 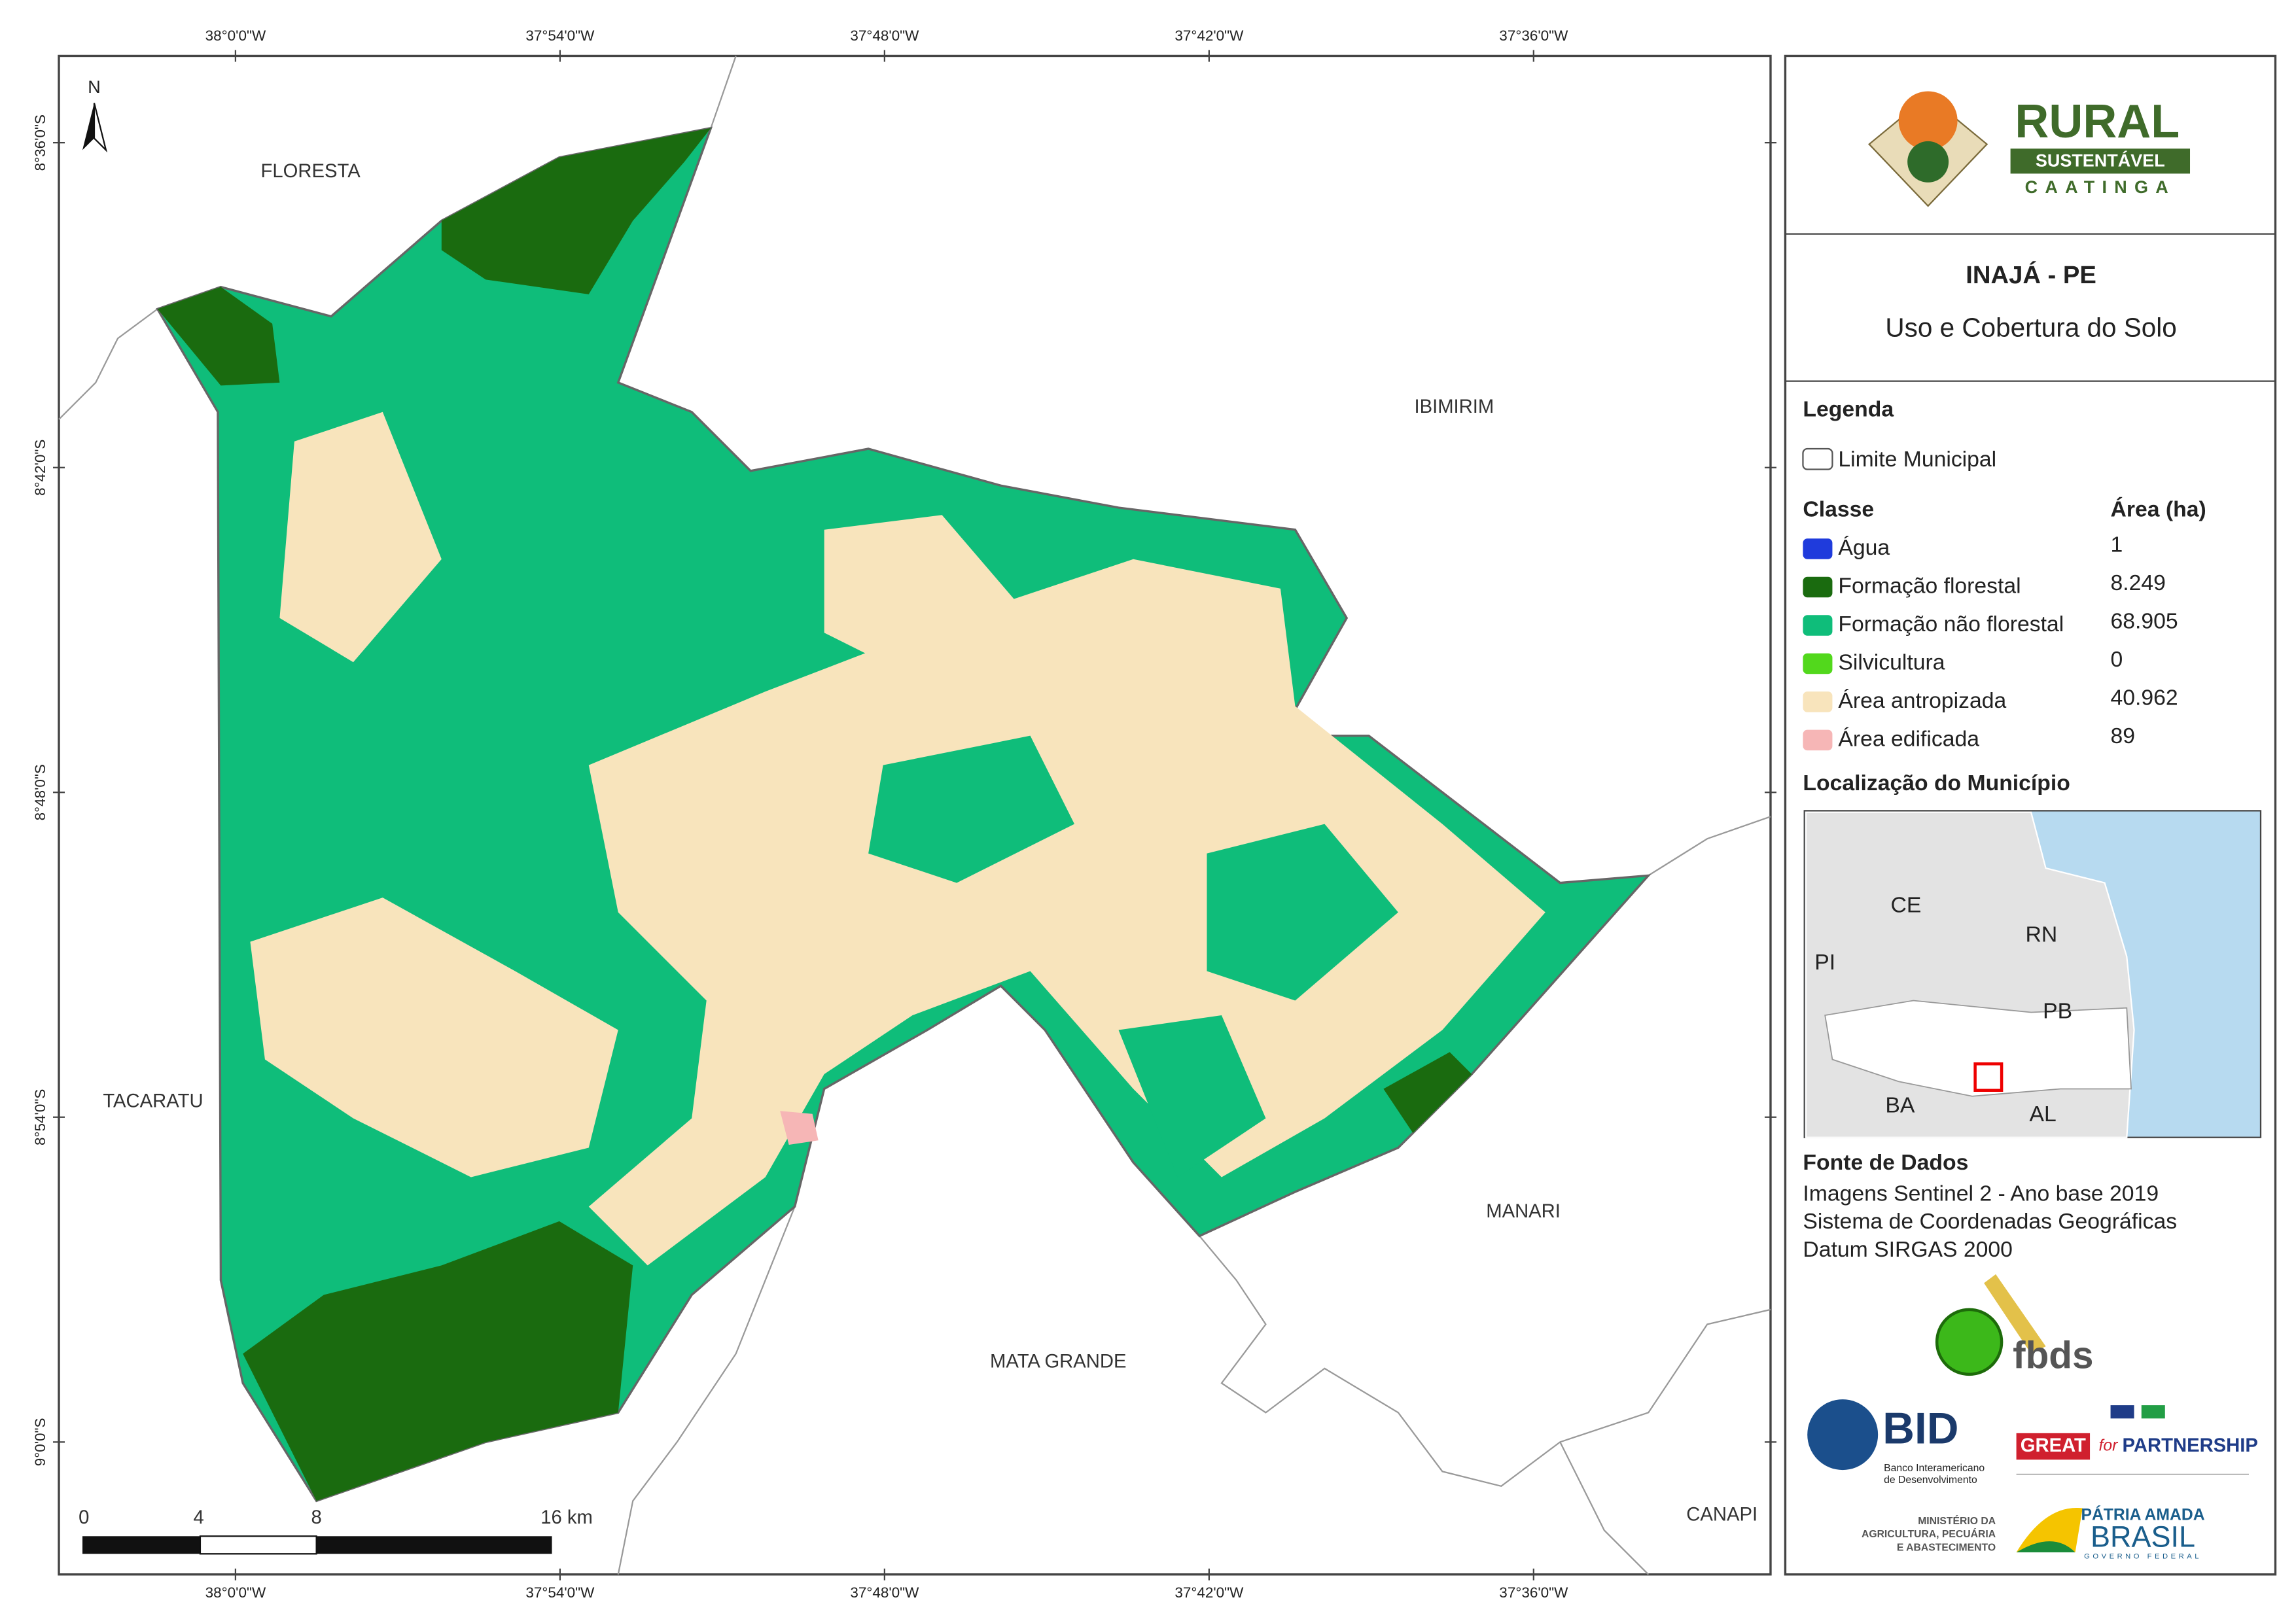 I want to click on inset-locator, so click(x=1989, y=1077).